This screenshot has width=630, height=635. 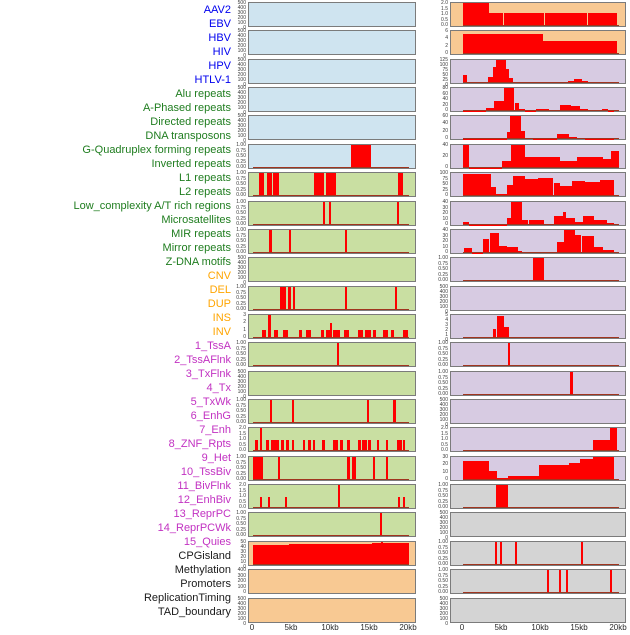 What do you see at coordinates (332, 269) in the screenshot?
I see `track-panel-dna-transposons` at bounding box center [332, 269].